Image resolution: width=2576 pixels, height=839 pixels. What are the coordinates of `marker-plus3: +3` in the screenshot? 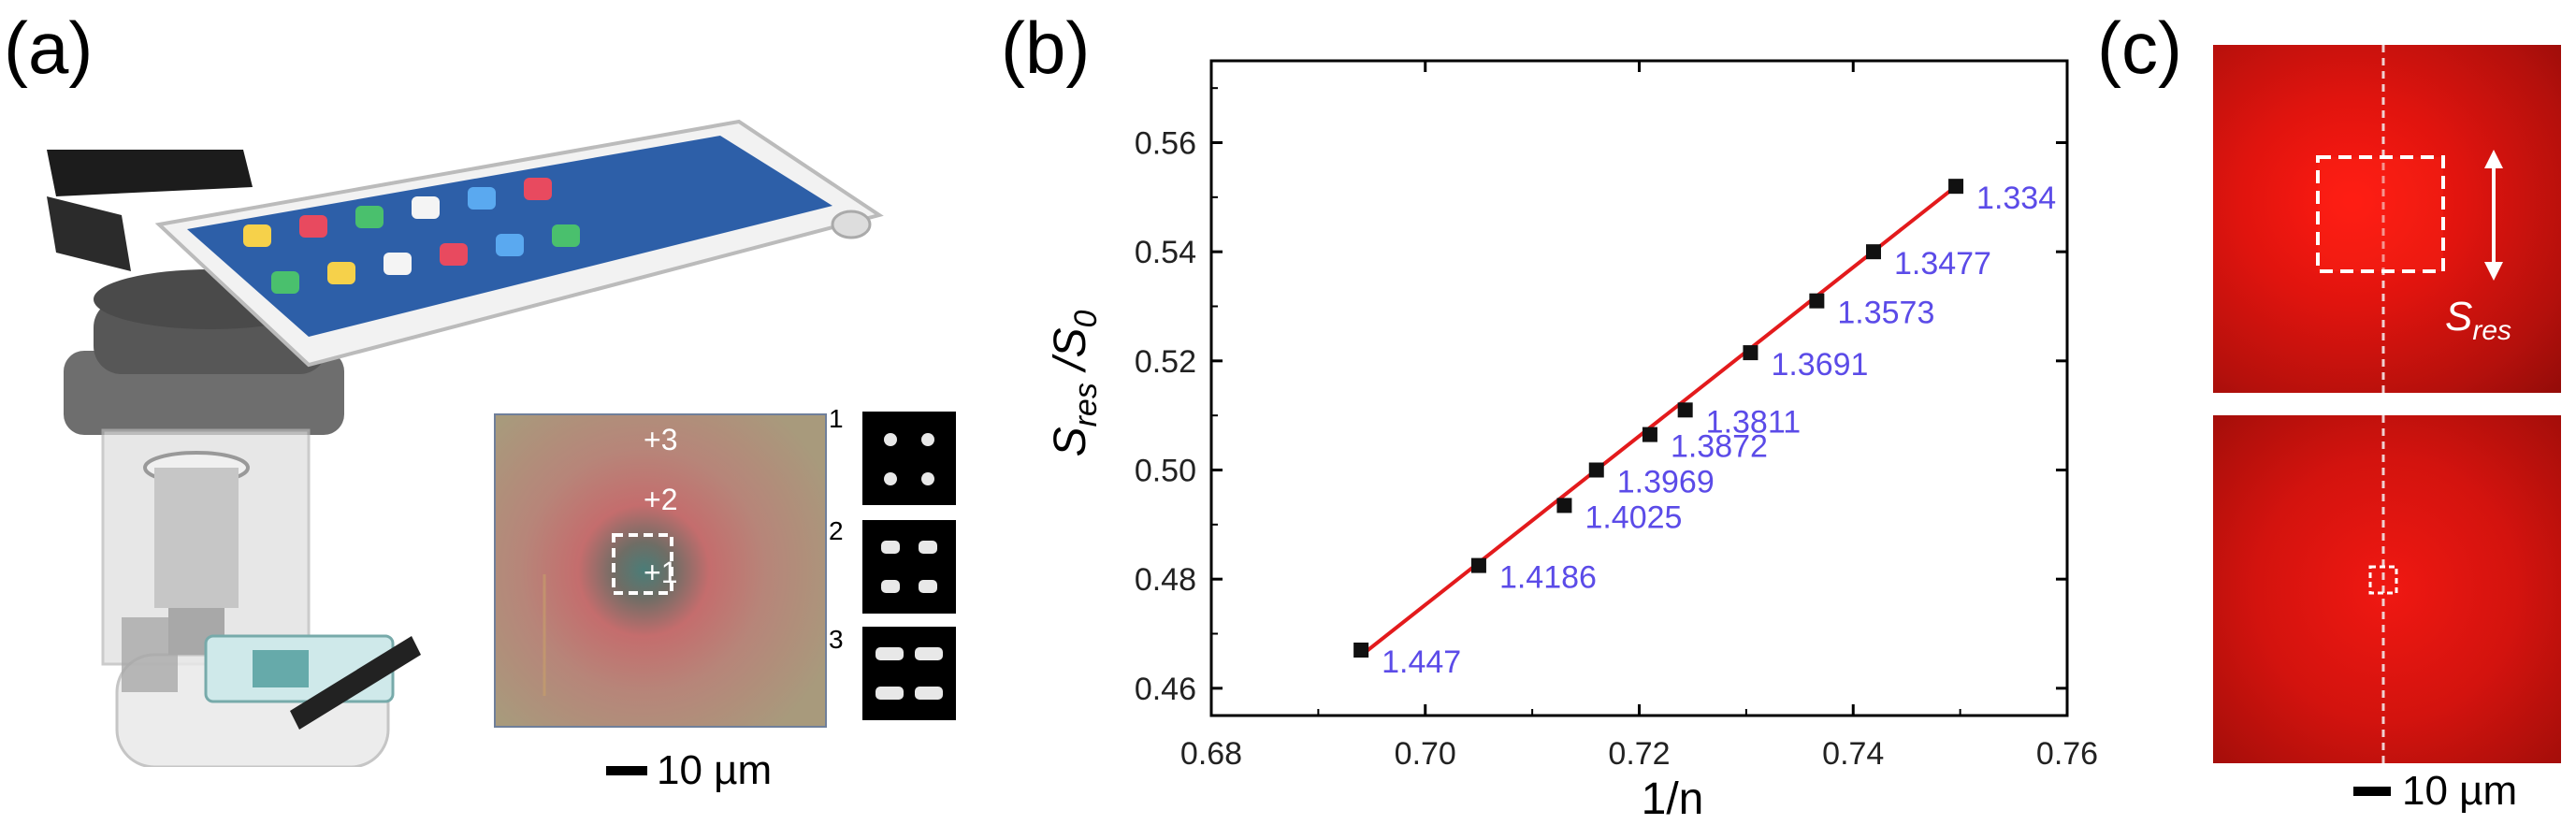 It's located at (661, 439).